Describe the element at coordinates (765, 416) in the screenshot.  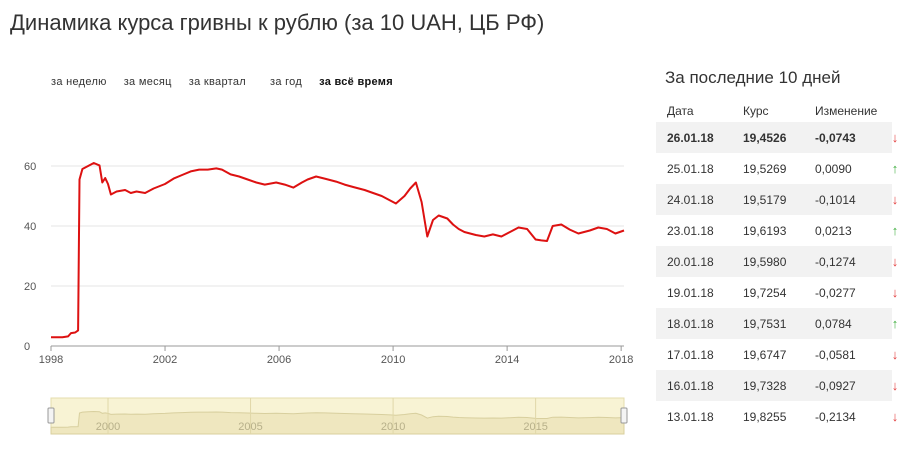
I see `rate-cell: 19,8255` at that location.